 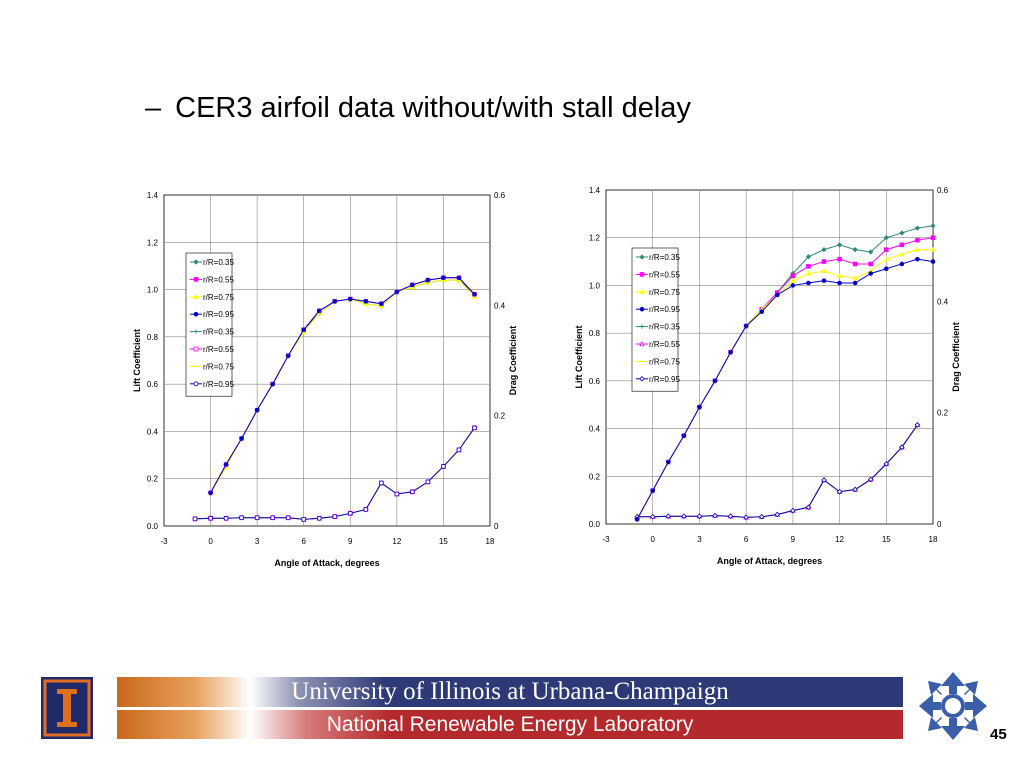 I want to click on x-tick-label: 12, so click(x=839, y=539).